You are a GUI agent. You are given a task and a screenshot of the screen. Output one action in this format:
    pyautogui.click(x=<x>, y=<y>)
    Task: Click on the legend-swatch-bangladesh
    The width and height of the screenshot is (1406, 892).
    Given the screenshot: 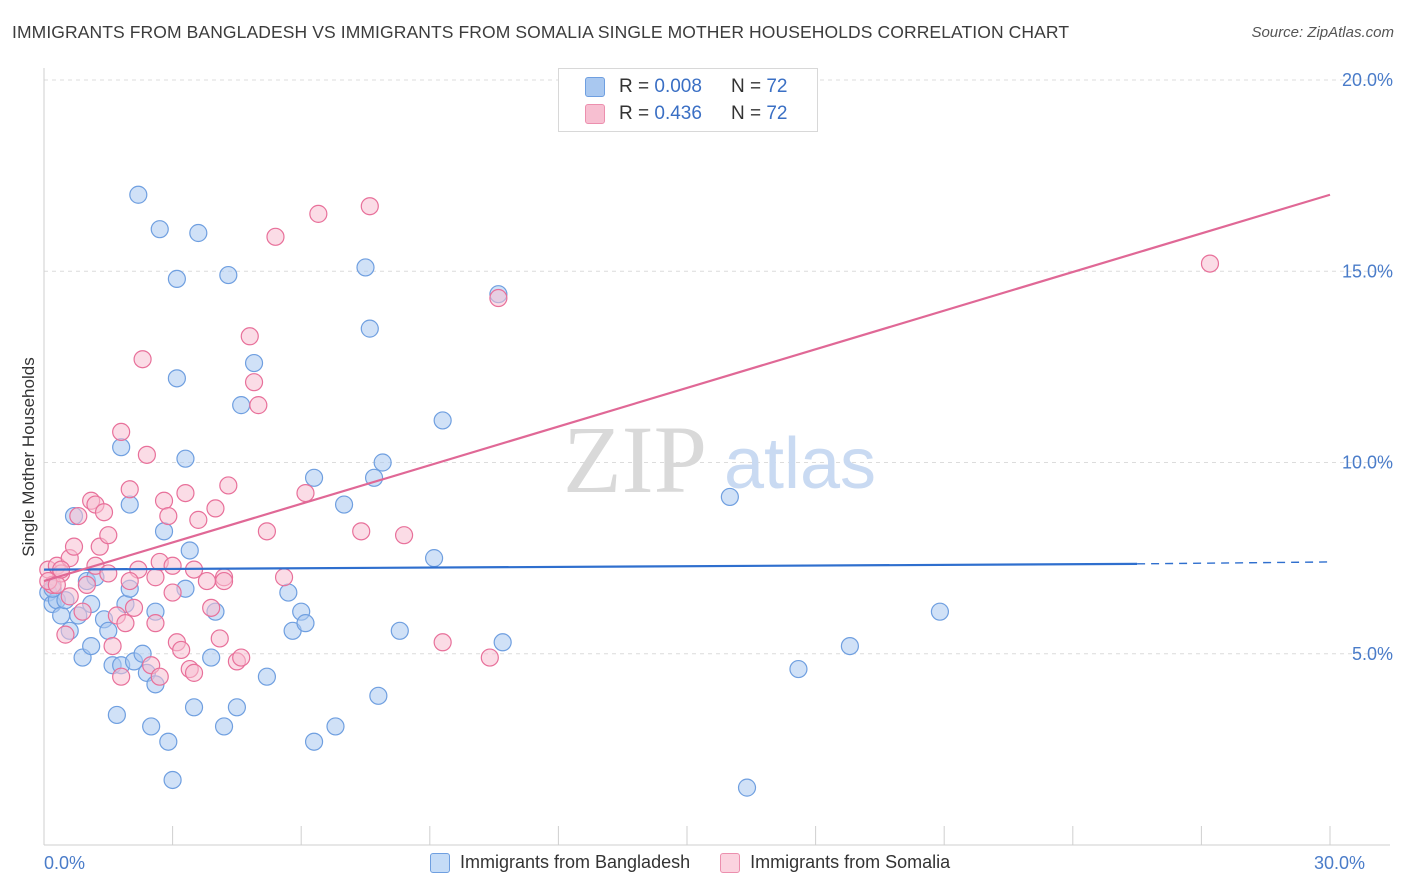 What is the action you would take?
    pyautogui.click(x=440, y=862)
    